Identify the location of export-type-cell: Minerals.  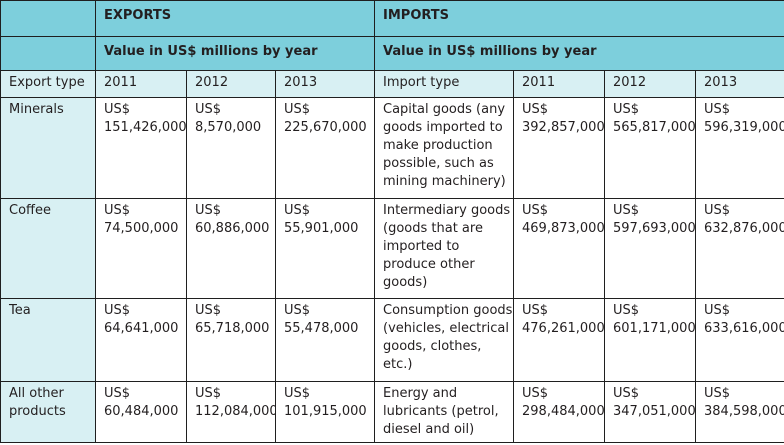
(48, 148).